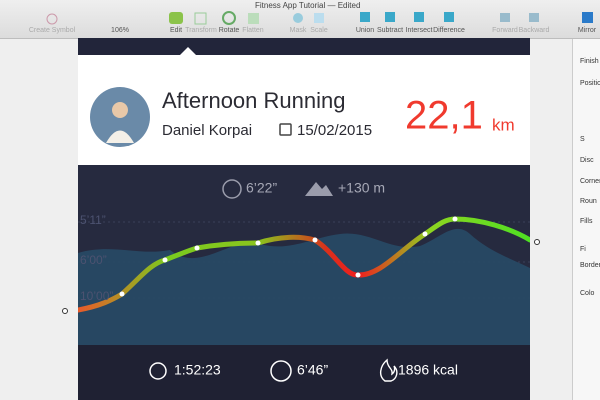 The width and height of the screenshot is (600, 400). I want to click on toolbar-label: Intersect, so click(419, 30).